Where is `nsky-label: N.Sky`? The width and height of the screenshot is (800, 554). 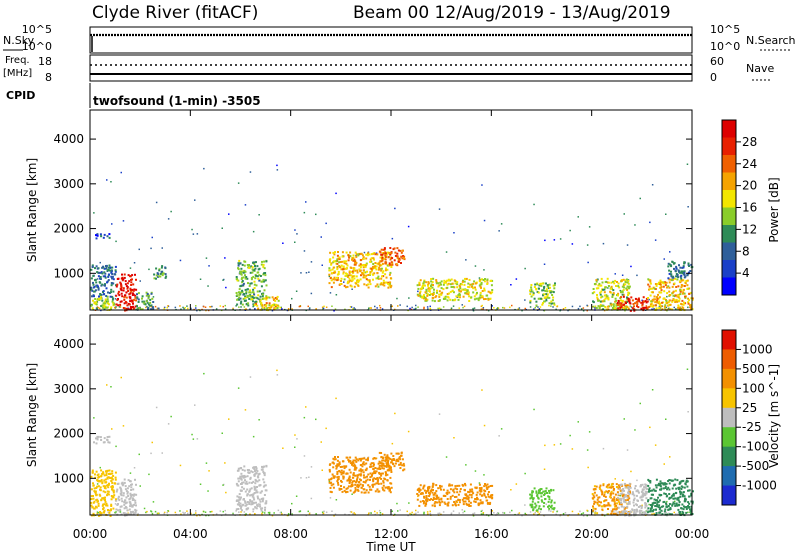
nsky-label: N.Sky is located at coordinates (19, 40).